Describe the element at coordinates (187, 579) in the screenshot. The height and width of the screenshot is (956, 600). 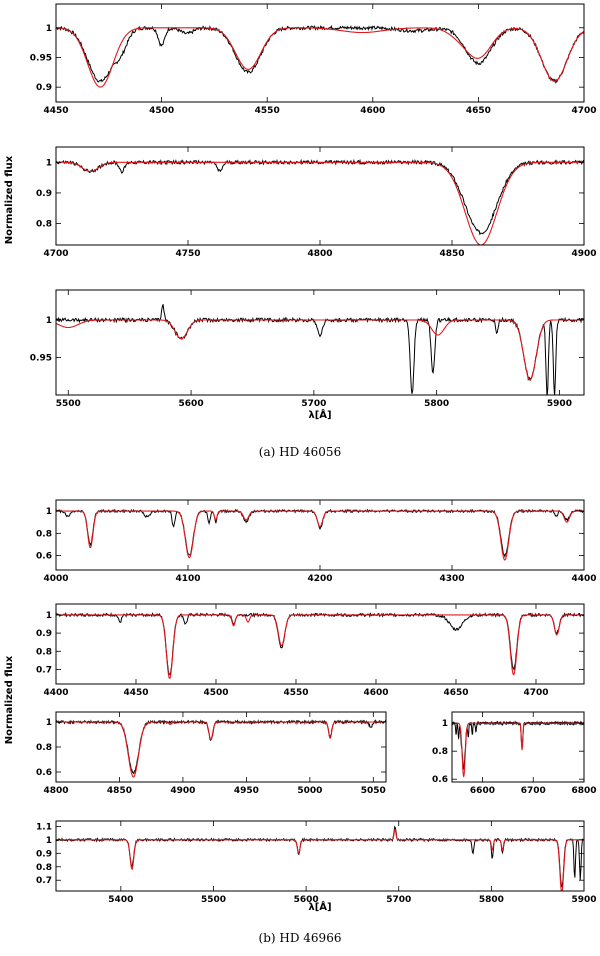
I see `x-tick-label: 4100` at that location.